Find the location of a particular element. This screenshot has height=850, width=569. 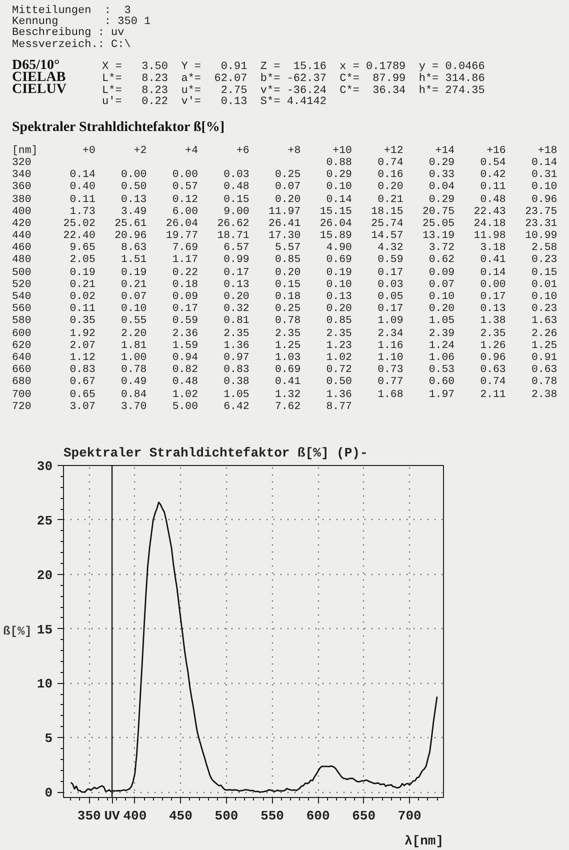

text: 680 0.67 0.49 0.48 0.38 0.41 0.50 0.77 0.60 0.74 0.78 is located at coordinates (285, 382).